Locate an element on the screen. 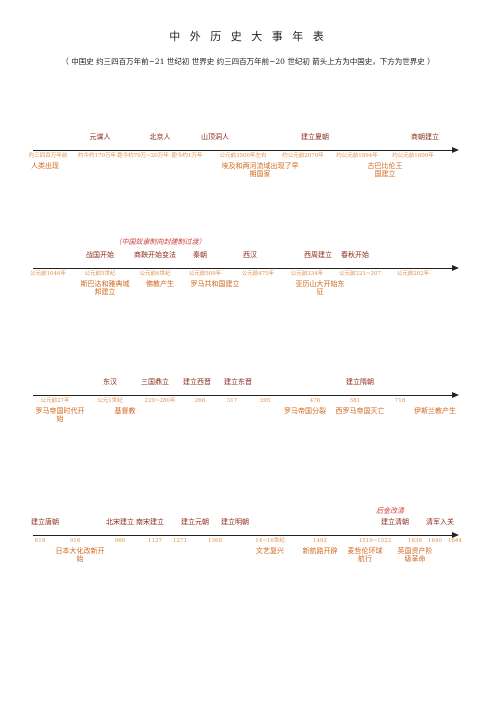 The image size is (496, 702). date: 约三四百万年前 is located at coordinates (48, 156).